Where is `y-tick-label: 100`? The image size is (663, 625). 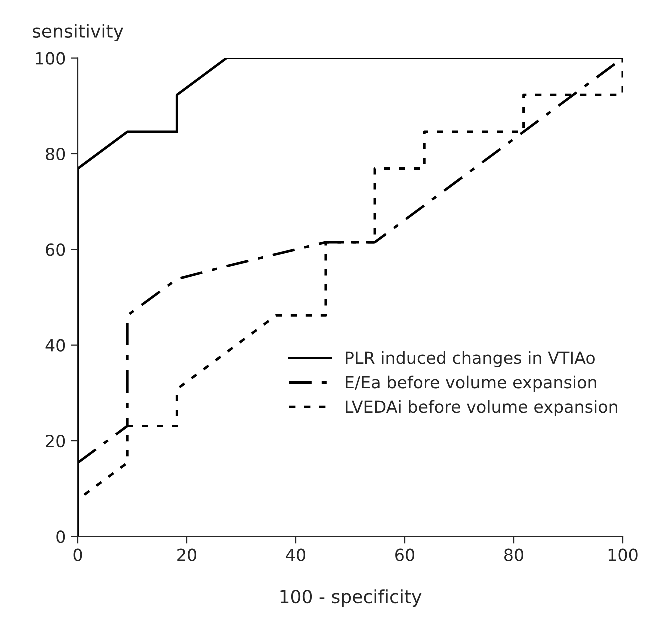 y-tick-label: 100 is located at coordinates (51, 58).